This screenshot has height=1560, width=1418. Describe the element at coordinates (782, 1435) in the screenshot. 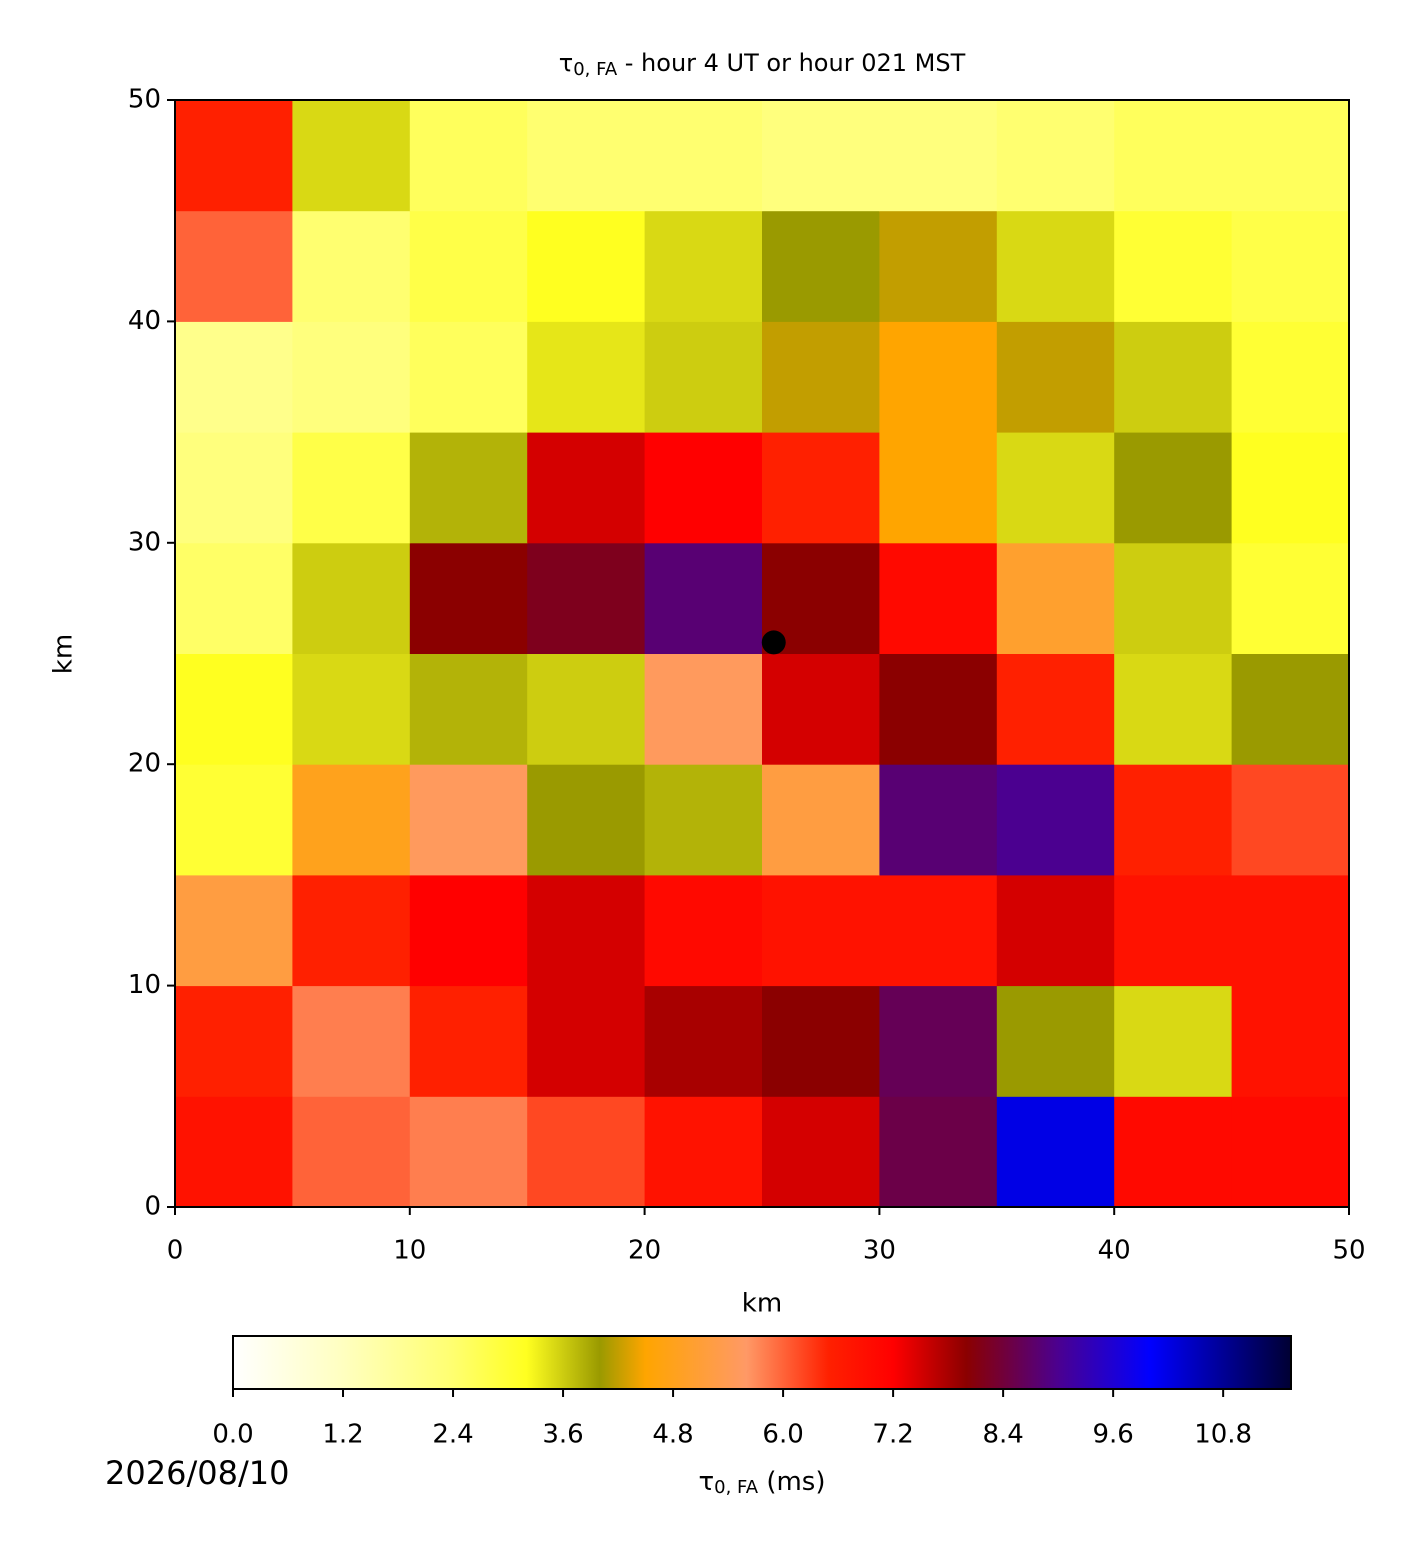

I see `colorbar-tick-label: 6.0` at that location.